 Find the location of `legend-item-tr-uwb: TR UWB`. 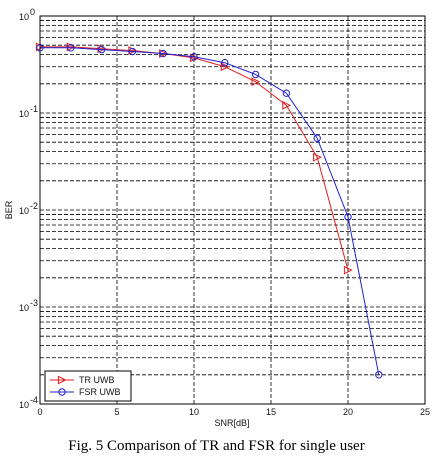

legend-item-tr-uwb: TR UWB is located at coordinates (82, 380).